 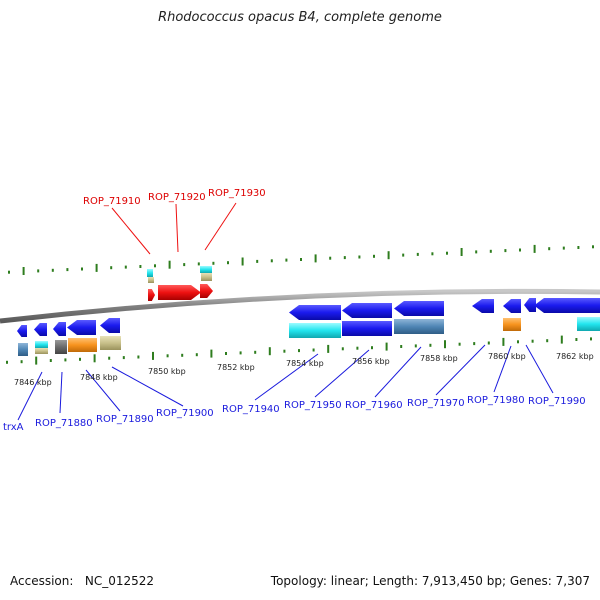 What do you see at coordinates (496, 400) in the screenshot?
I see `gene-label-below: ROP_71980` at bounding box center [496, 400].